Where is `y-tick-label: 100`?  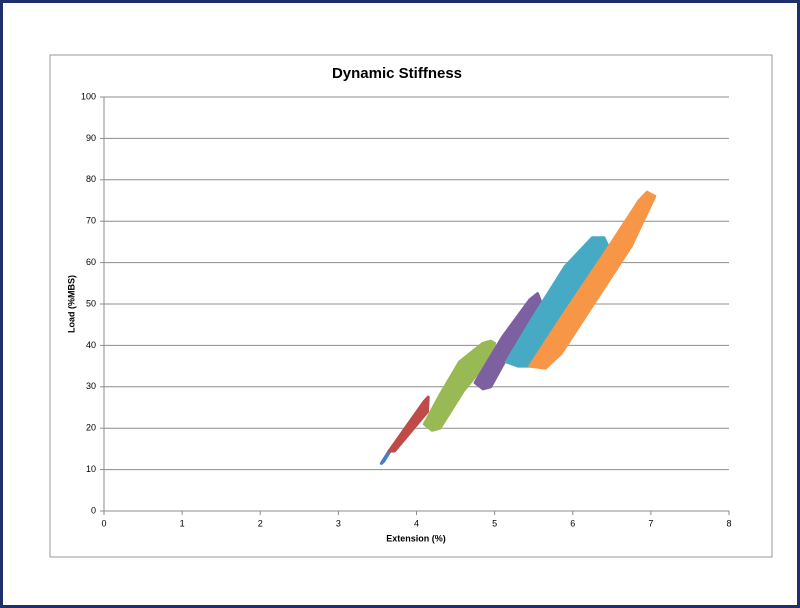
y-tick-label: 100 is located at coordinates (88, 96).